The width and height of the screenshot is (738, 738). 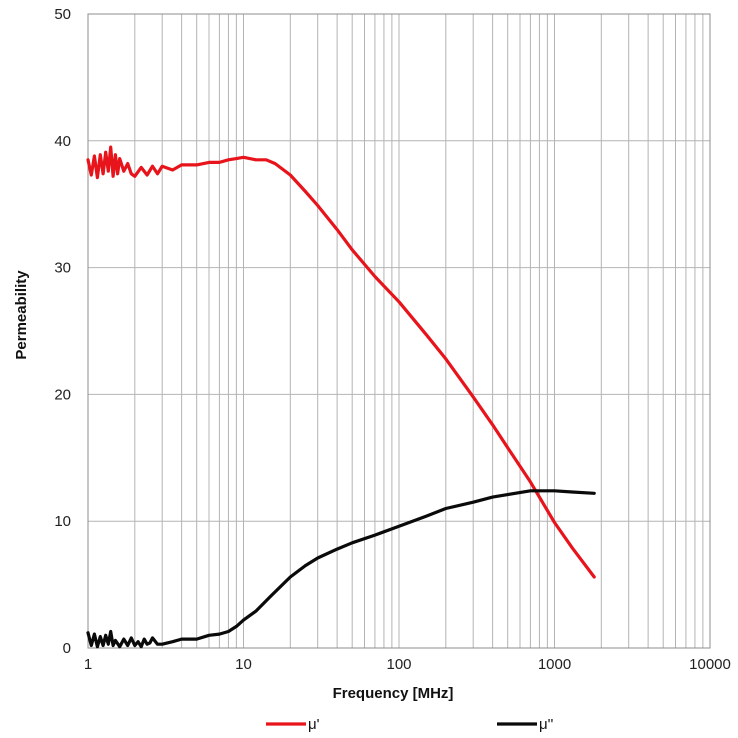 I want to click on y-tick-label: 0, so click(x=67, y=648).